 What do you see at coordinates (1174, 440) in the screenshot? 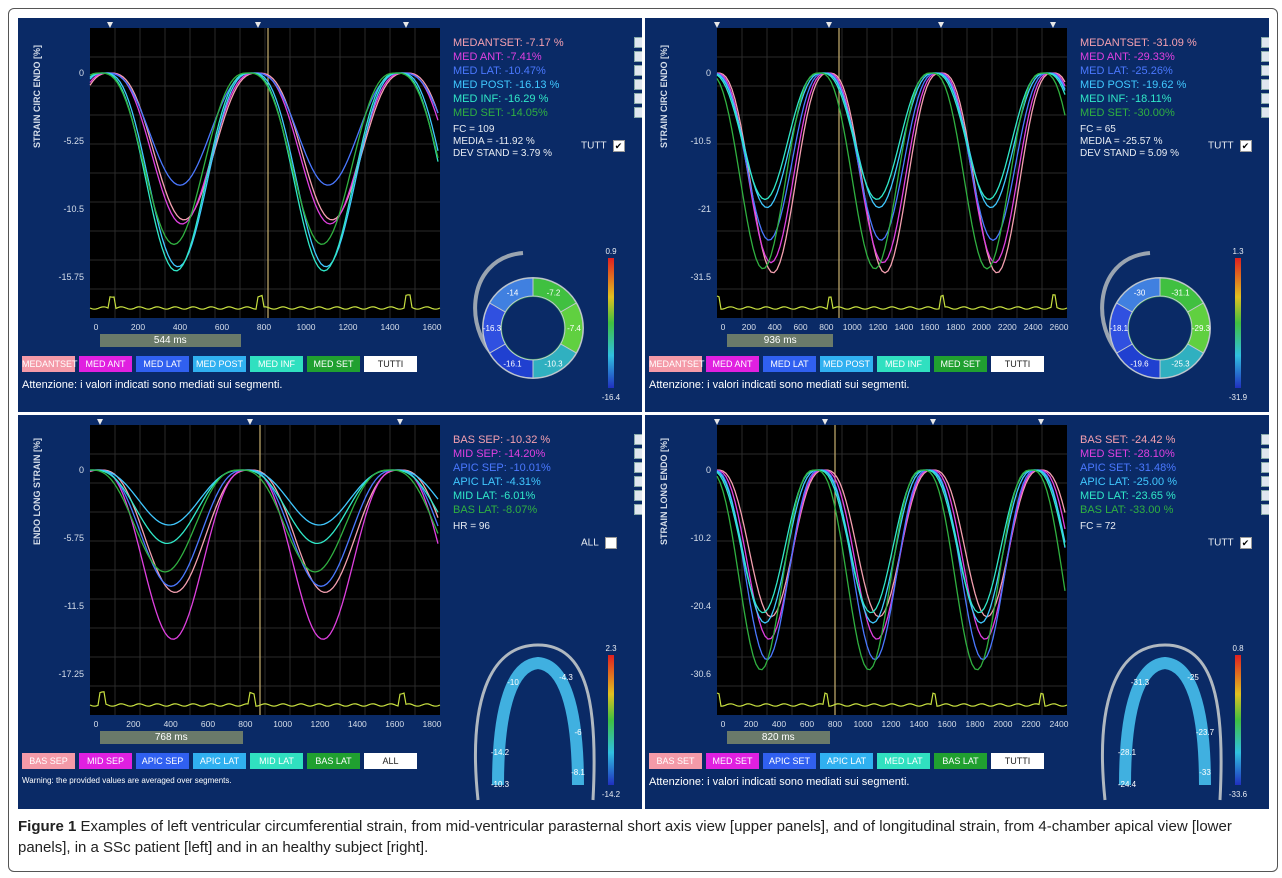
I see `legend-entry: BAS SET: -24.42 %` at bounding box center [1174, 440].